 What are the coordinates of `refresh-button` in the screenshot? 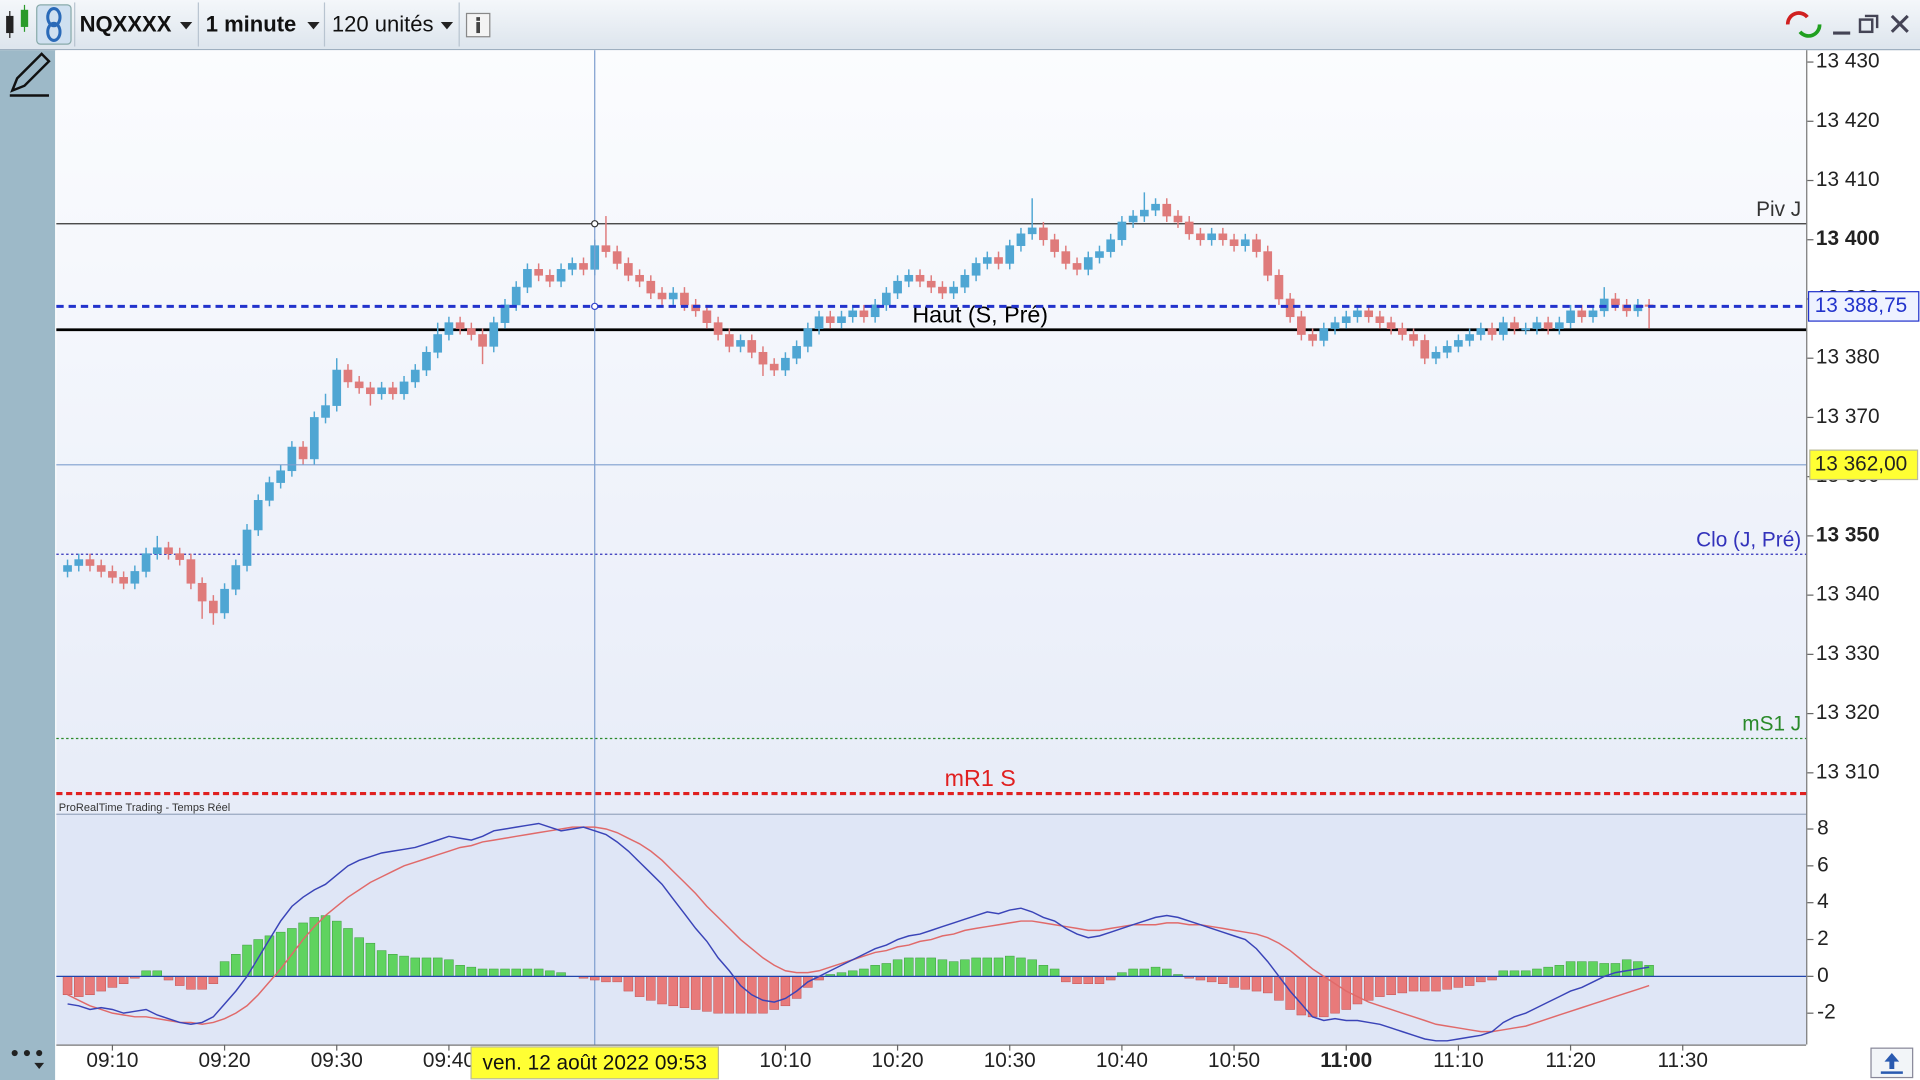 It's located at (1803, 24).